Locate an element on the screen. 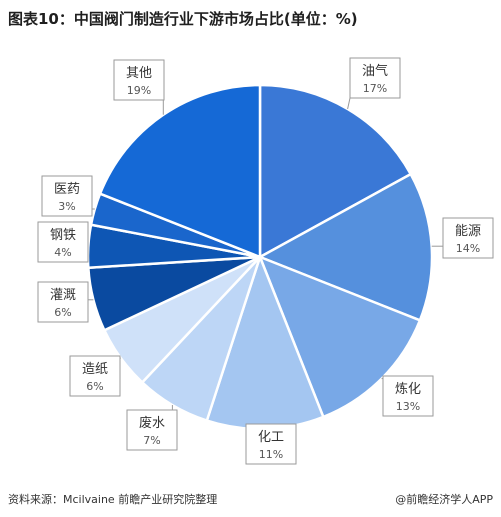 This screenshot has width=501, height=517. slice-label: 灌溉 is located at coordinates (63, 295).